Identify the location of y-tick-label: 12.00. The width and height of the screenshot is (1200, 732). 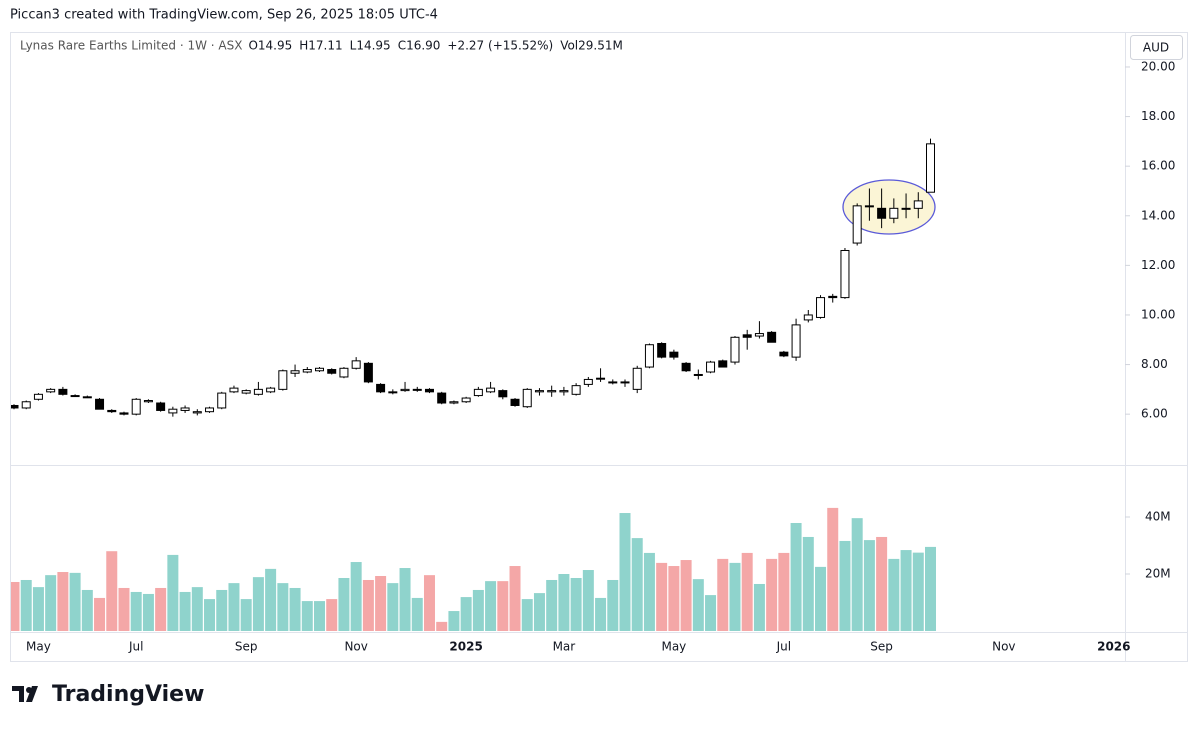
(1158, 265).